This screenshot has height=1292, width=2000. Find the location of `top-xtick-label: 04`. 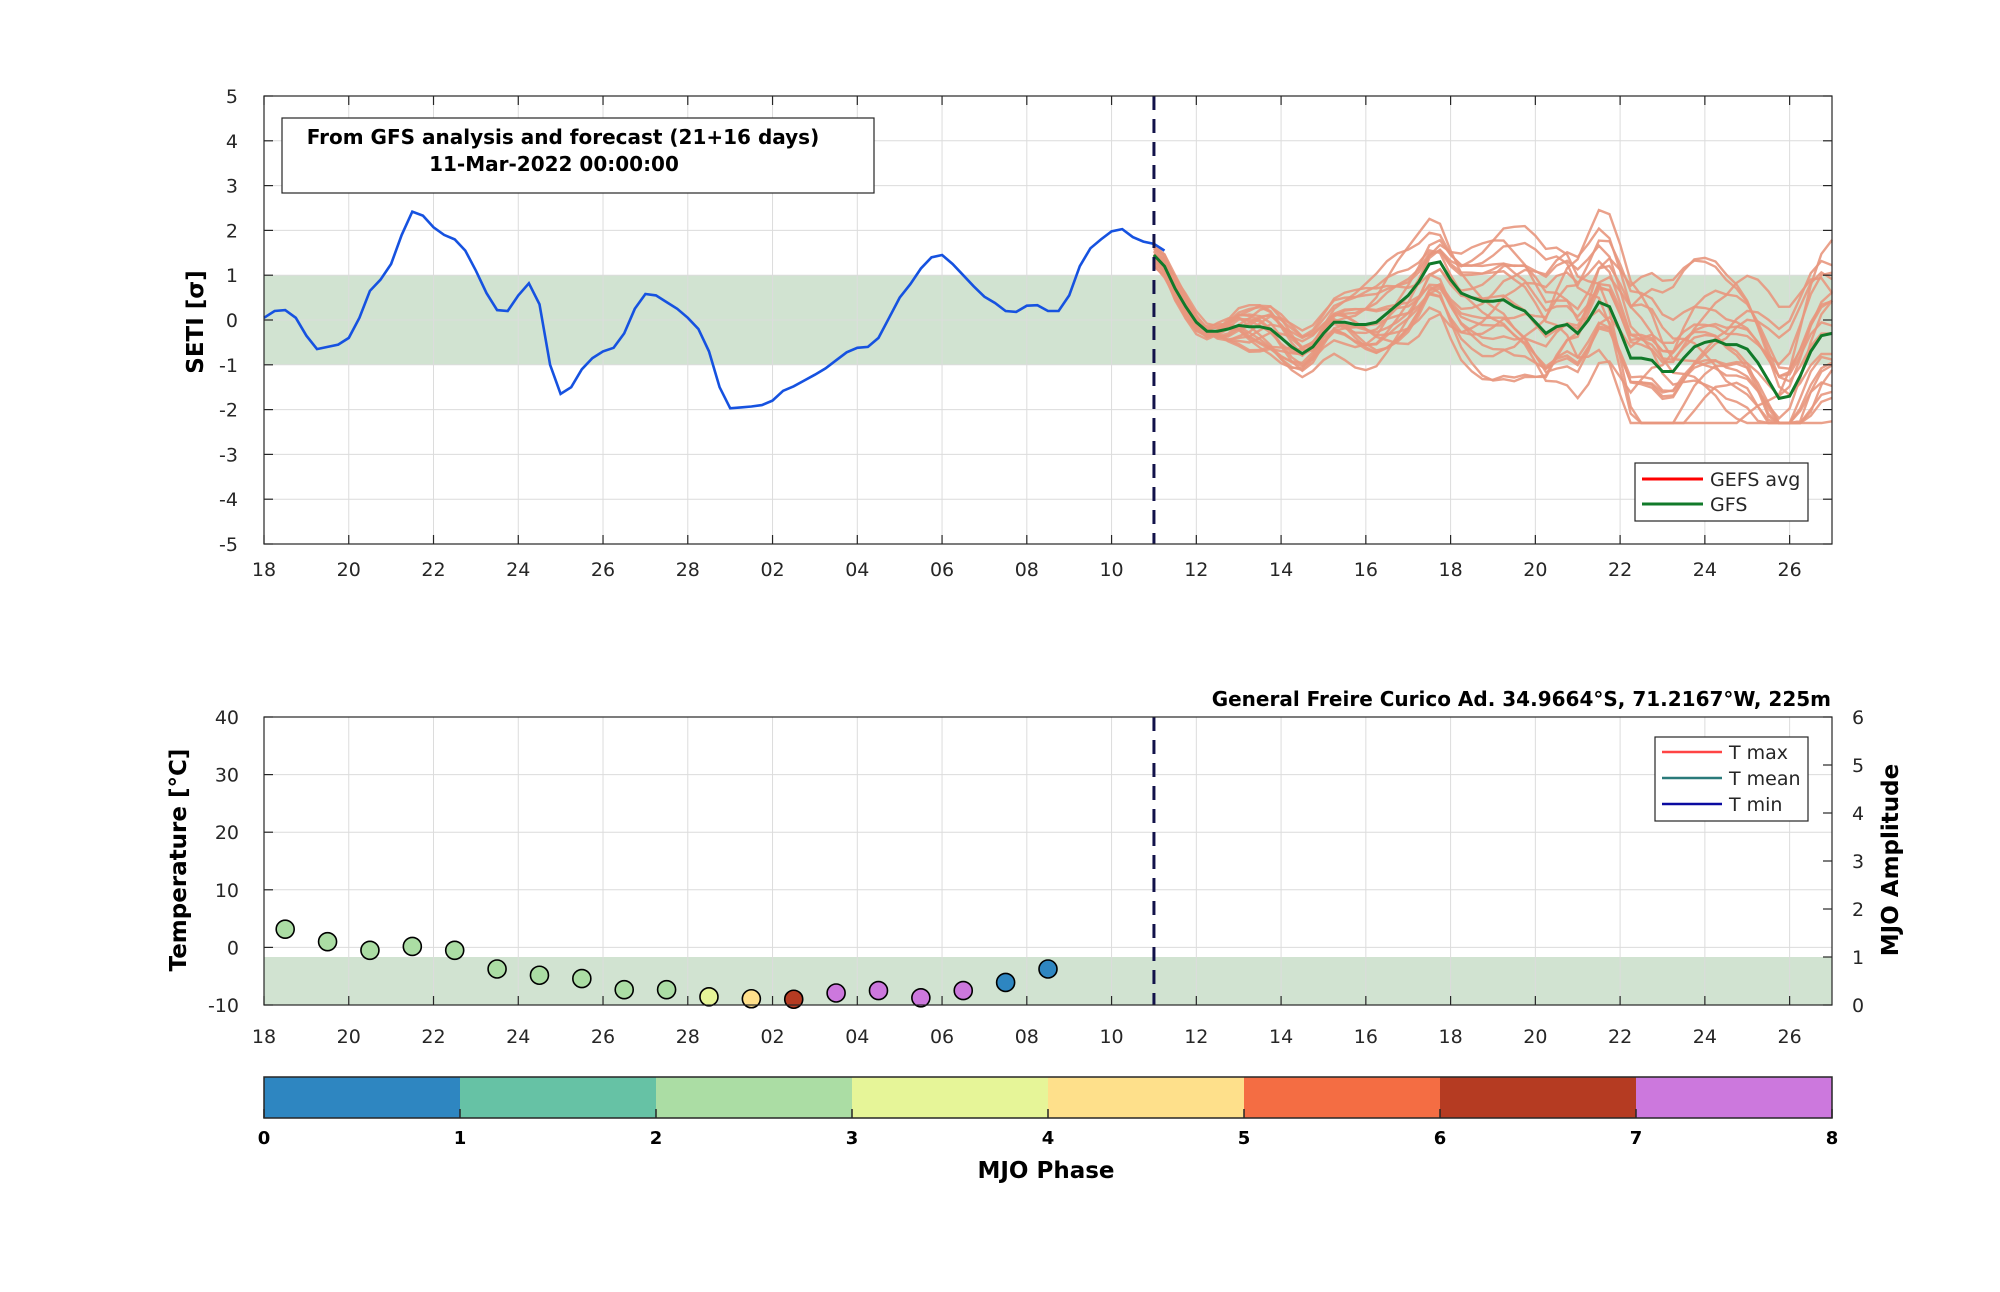

top-xtick-label: 04 is located at coordinates (857, 570).